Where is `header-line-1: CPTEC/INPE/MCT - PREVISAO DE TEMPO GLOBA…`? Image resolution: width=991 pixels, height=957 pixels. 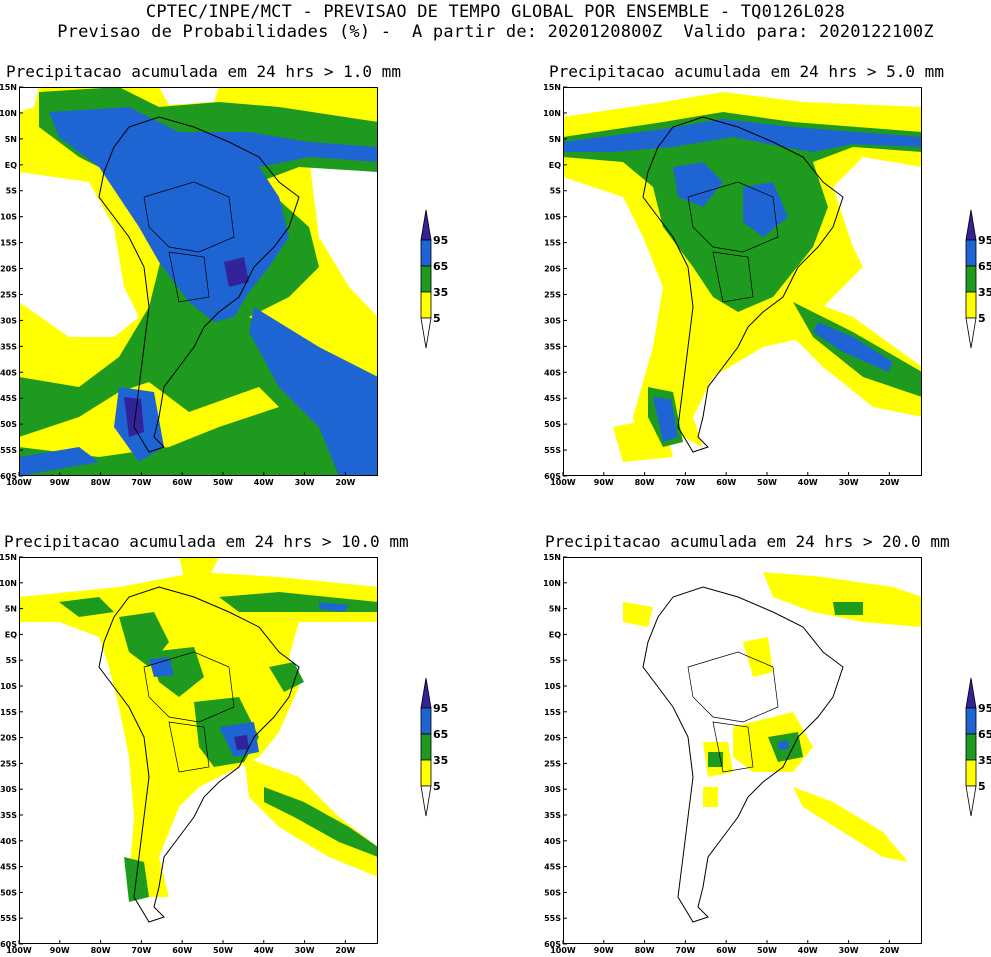 header-line-1: CPTEC/INPE/MCT - PREVISAO DE TEMPO GLOBA… is located at coordinates (495, 12).